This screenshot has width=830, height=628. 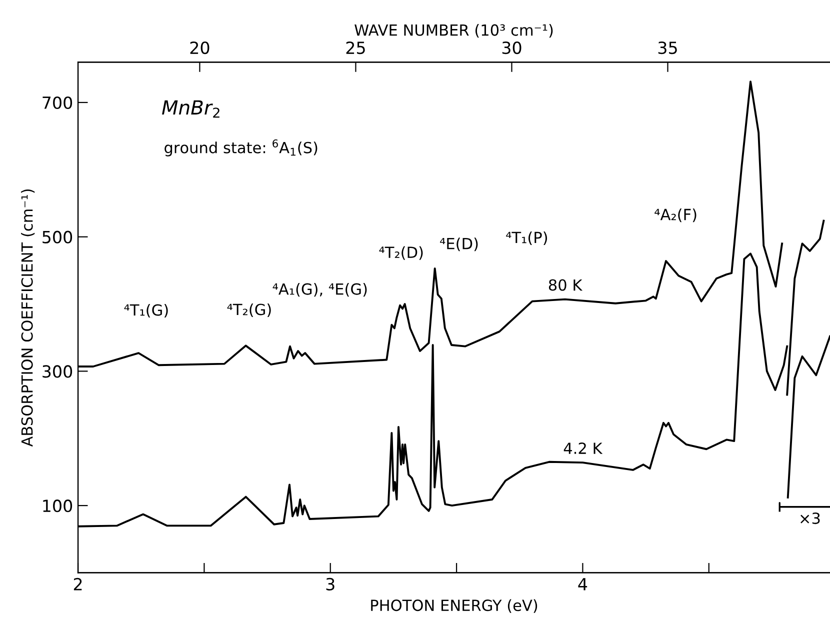 What do you see at coordinates (57, 103) in the screenshot?
I see `y-tick-label: 700` at bounding box center [57, 103].